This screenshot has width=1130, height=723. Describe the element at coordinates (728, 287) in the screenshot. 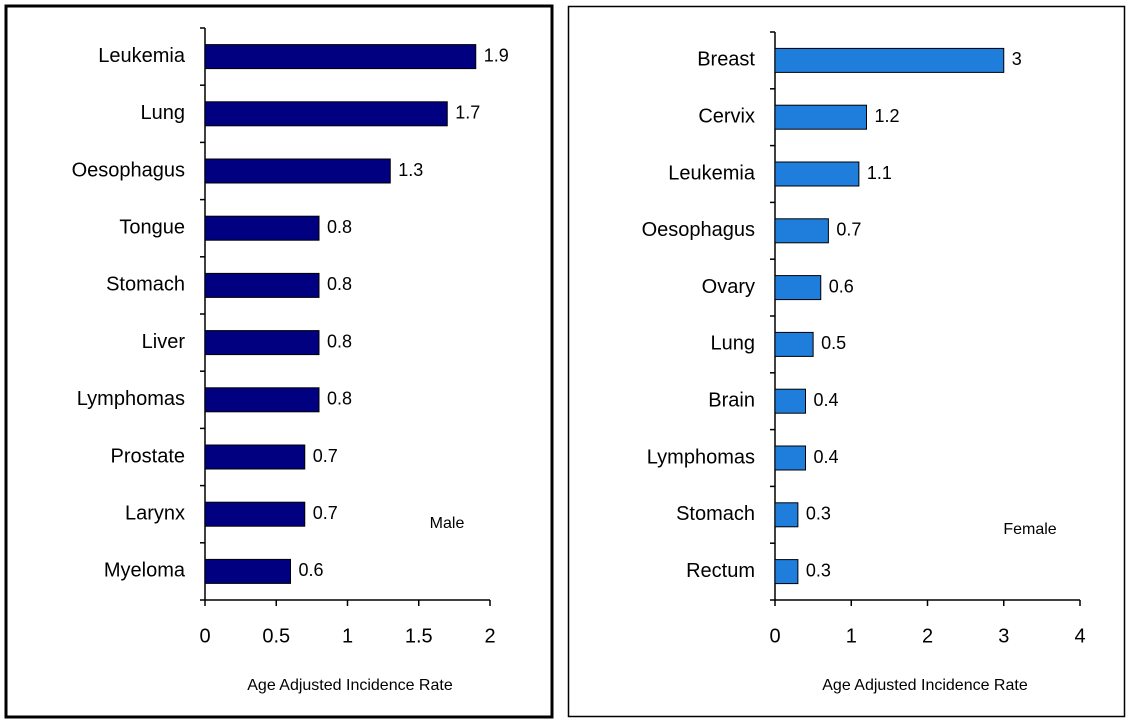

I see `category-label: Ovary` at that location.